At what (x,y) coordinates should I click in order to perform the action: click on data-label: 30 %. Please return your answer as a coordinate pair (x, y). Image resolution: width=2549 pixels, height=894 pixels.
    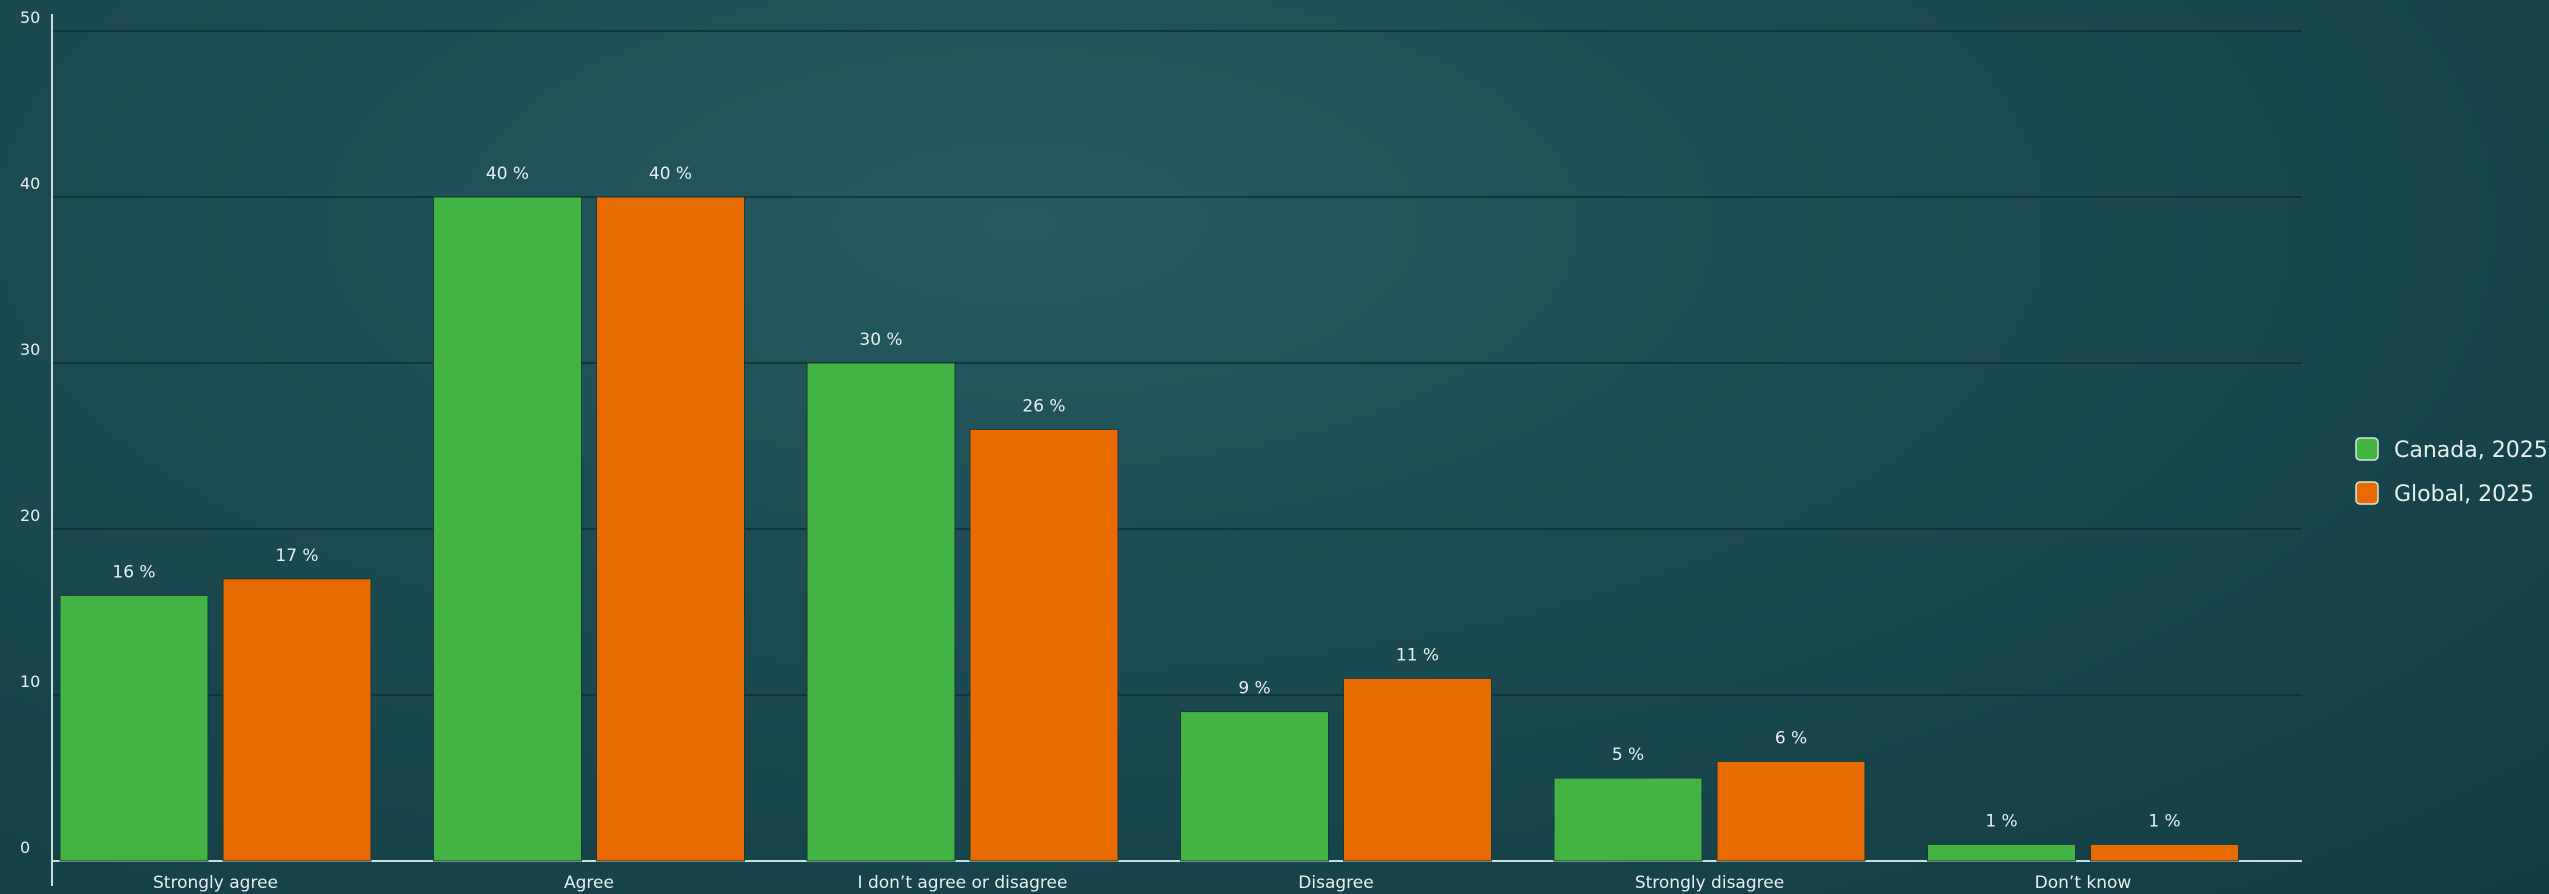
    Looking at the image, I should click on (880, 340).